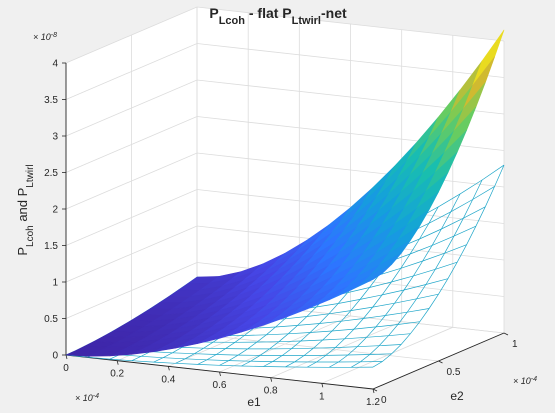  What do you see at coordinates (51, 100) in the screenshot?
I see `z-tick-label: 3.5` at bounding box center [51, 100].